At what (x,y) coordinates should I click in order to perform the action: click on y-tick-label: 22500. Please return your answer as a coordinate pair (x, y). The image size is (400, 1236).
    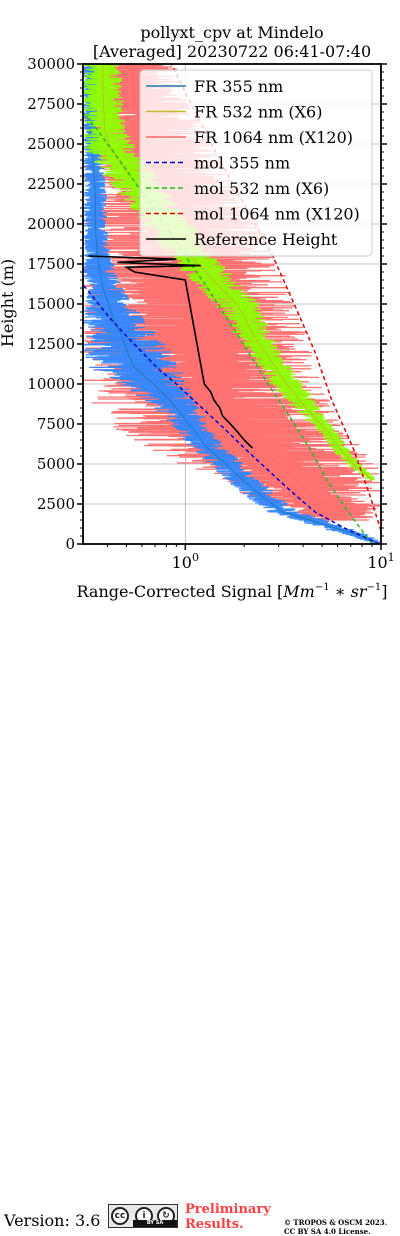
    Looking at the image, I should click on (51, 184).